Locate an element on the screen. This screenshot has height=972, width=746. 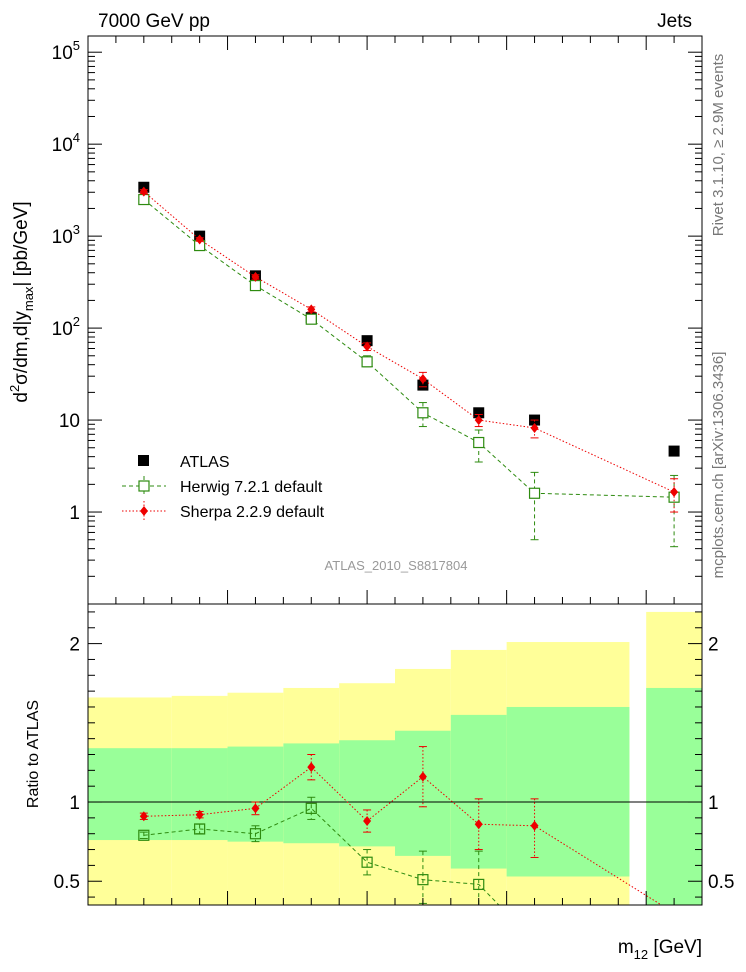
ratio-y-axis-label: Ratio to ATLAS is located at coordinates (33, 754).